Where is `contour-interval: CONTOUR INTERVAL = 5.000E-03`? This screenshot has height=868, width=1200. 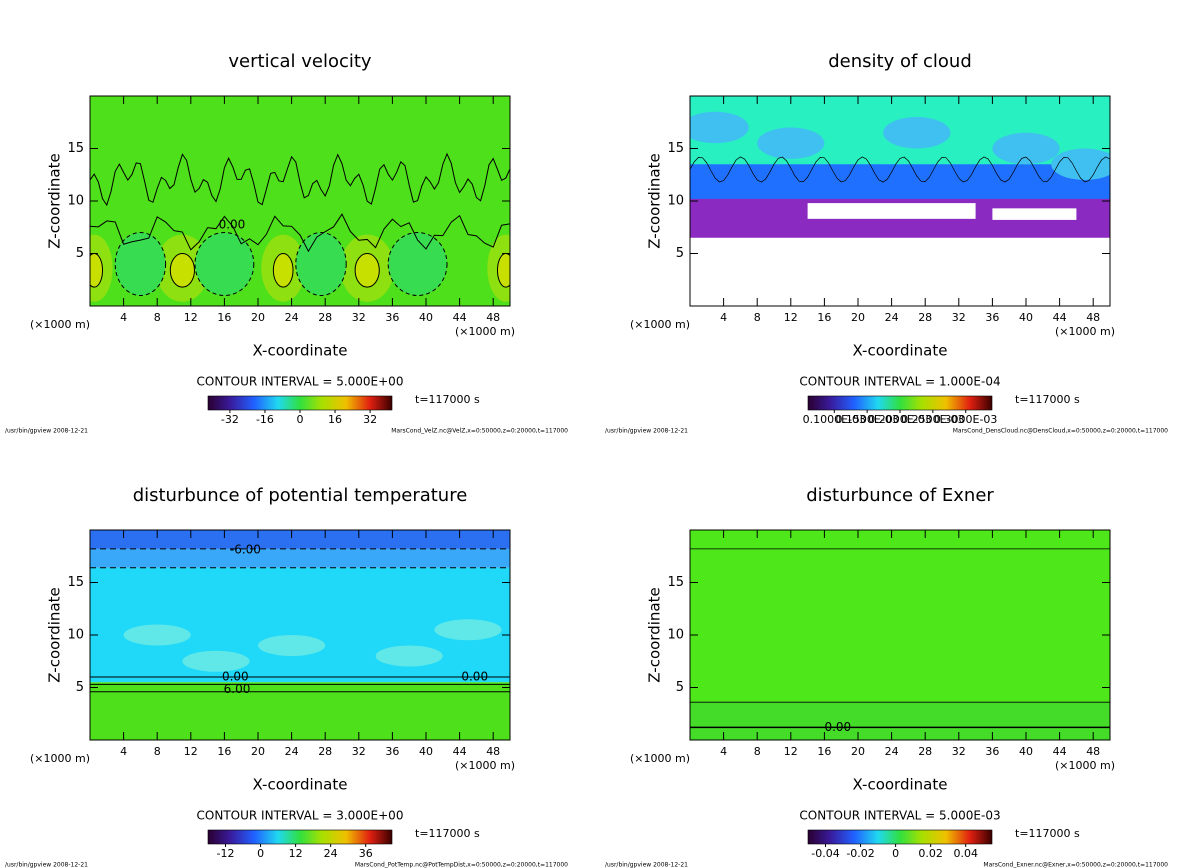 contour-interval: CONTOUR INTERVAL = 5.000E-03 is located at coordinates (899, 816).